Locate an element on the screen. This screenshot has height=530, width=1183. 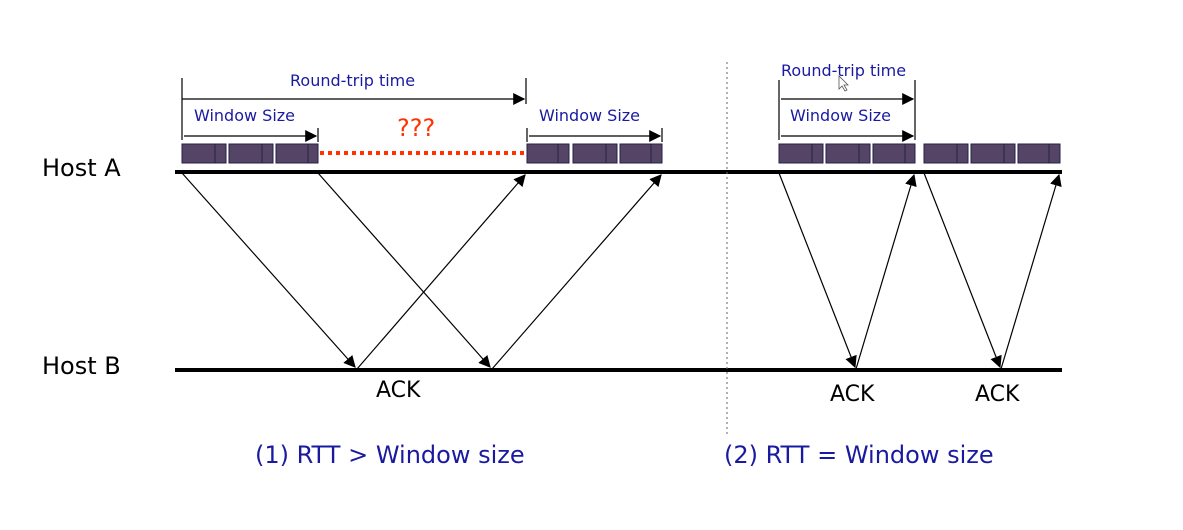
host-b-label: Host B is located at coordinates (81, 366).